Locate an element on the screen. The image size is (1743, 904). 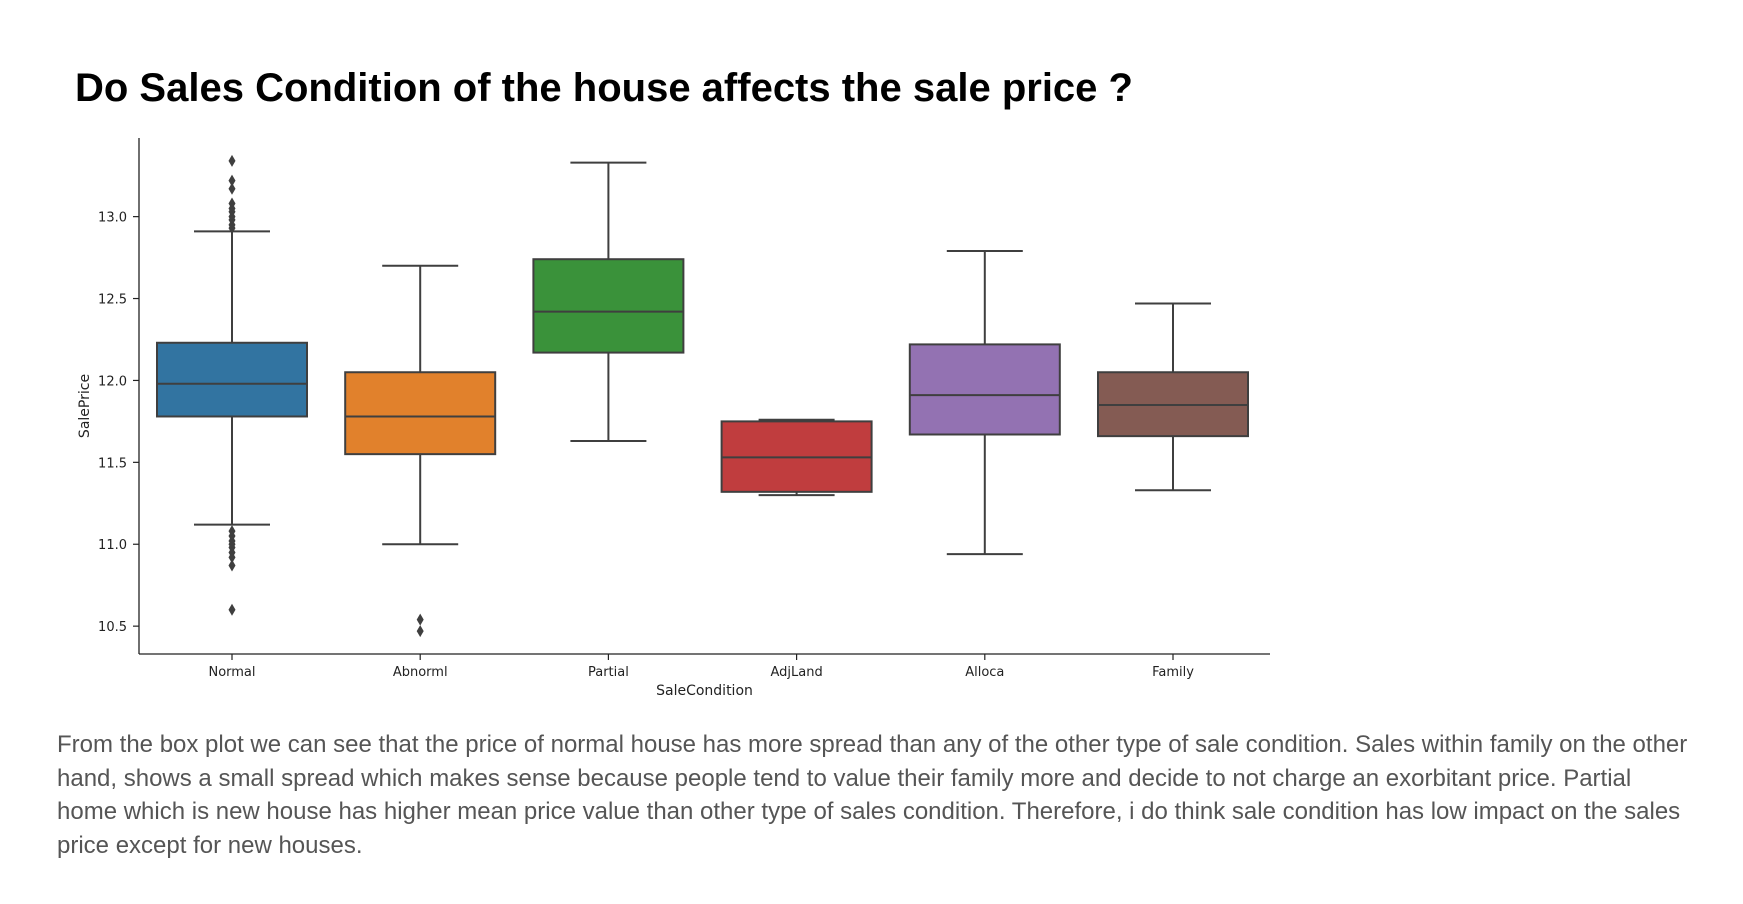
box-abnorml is located at coordinates (420, 451).